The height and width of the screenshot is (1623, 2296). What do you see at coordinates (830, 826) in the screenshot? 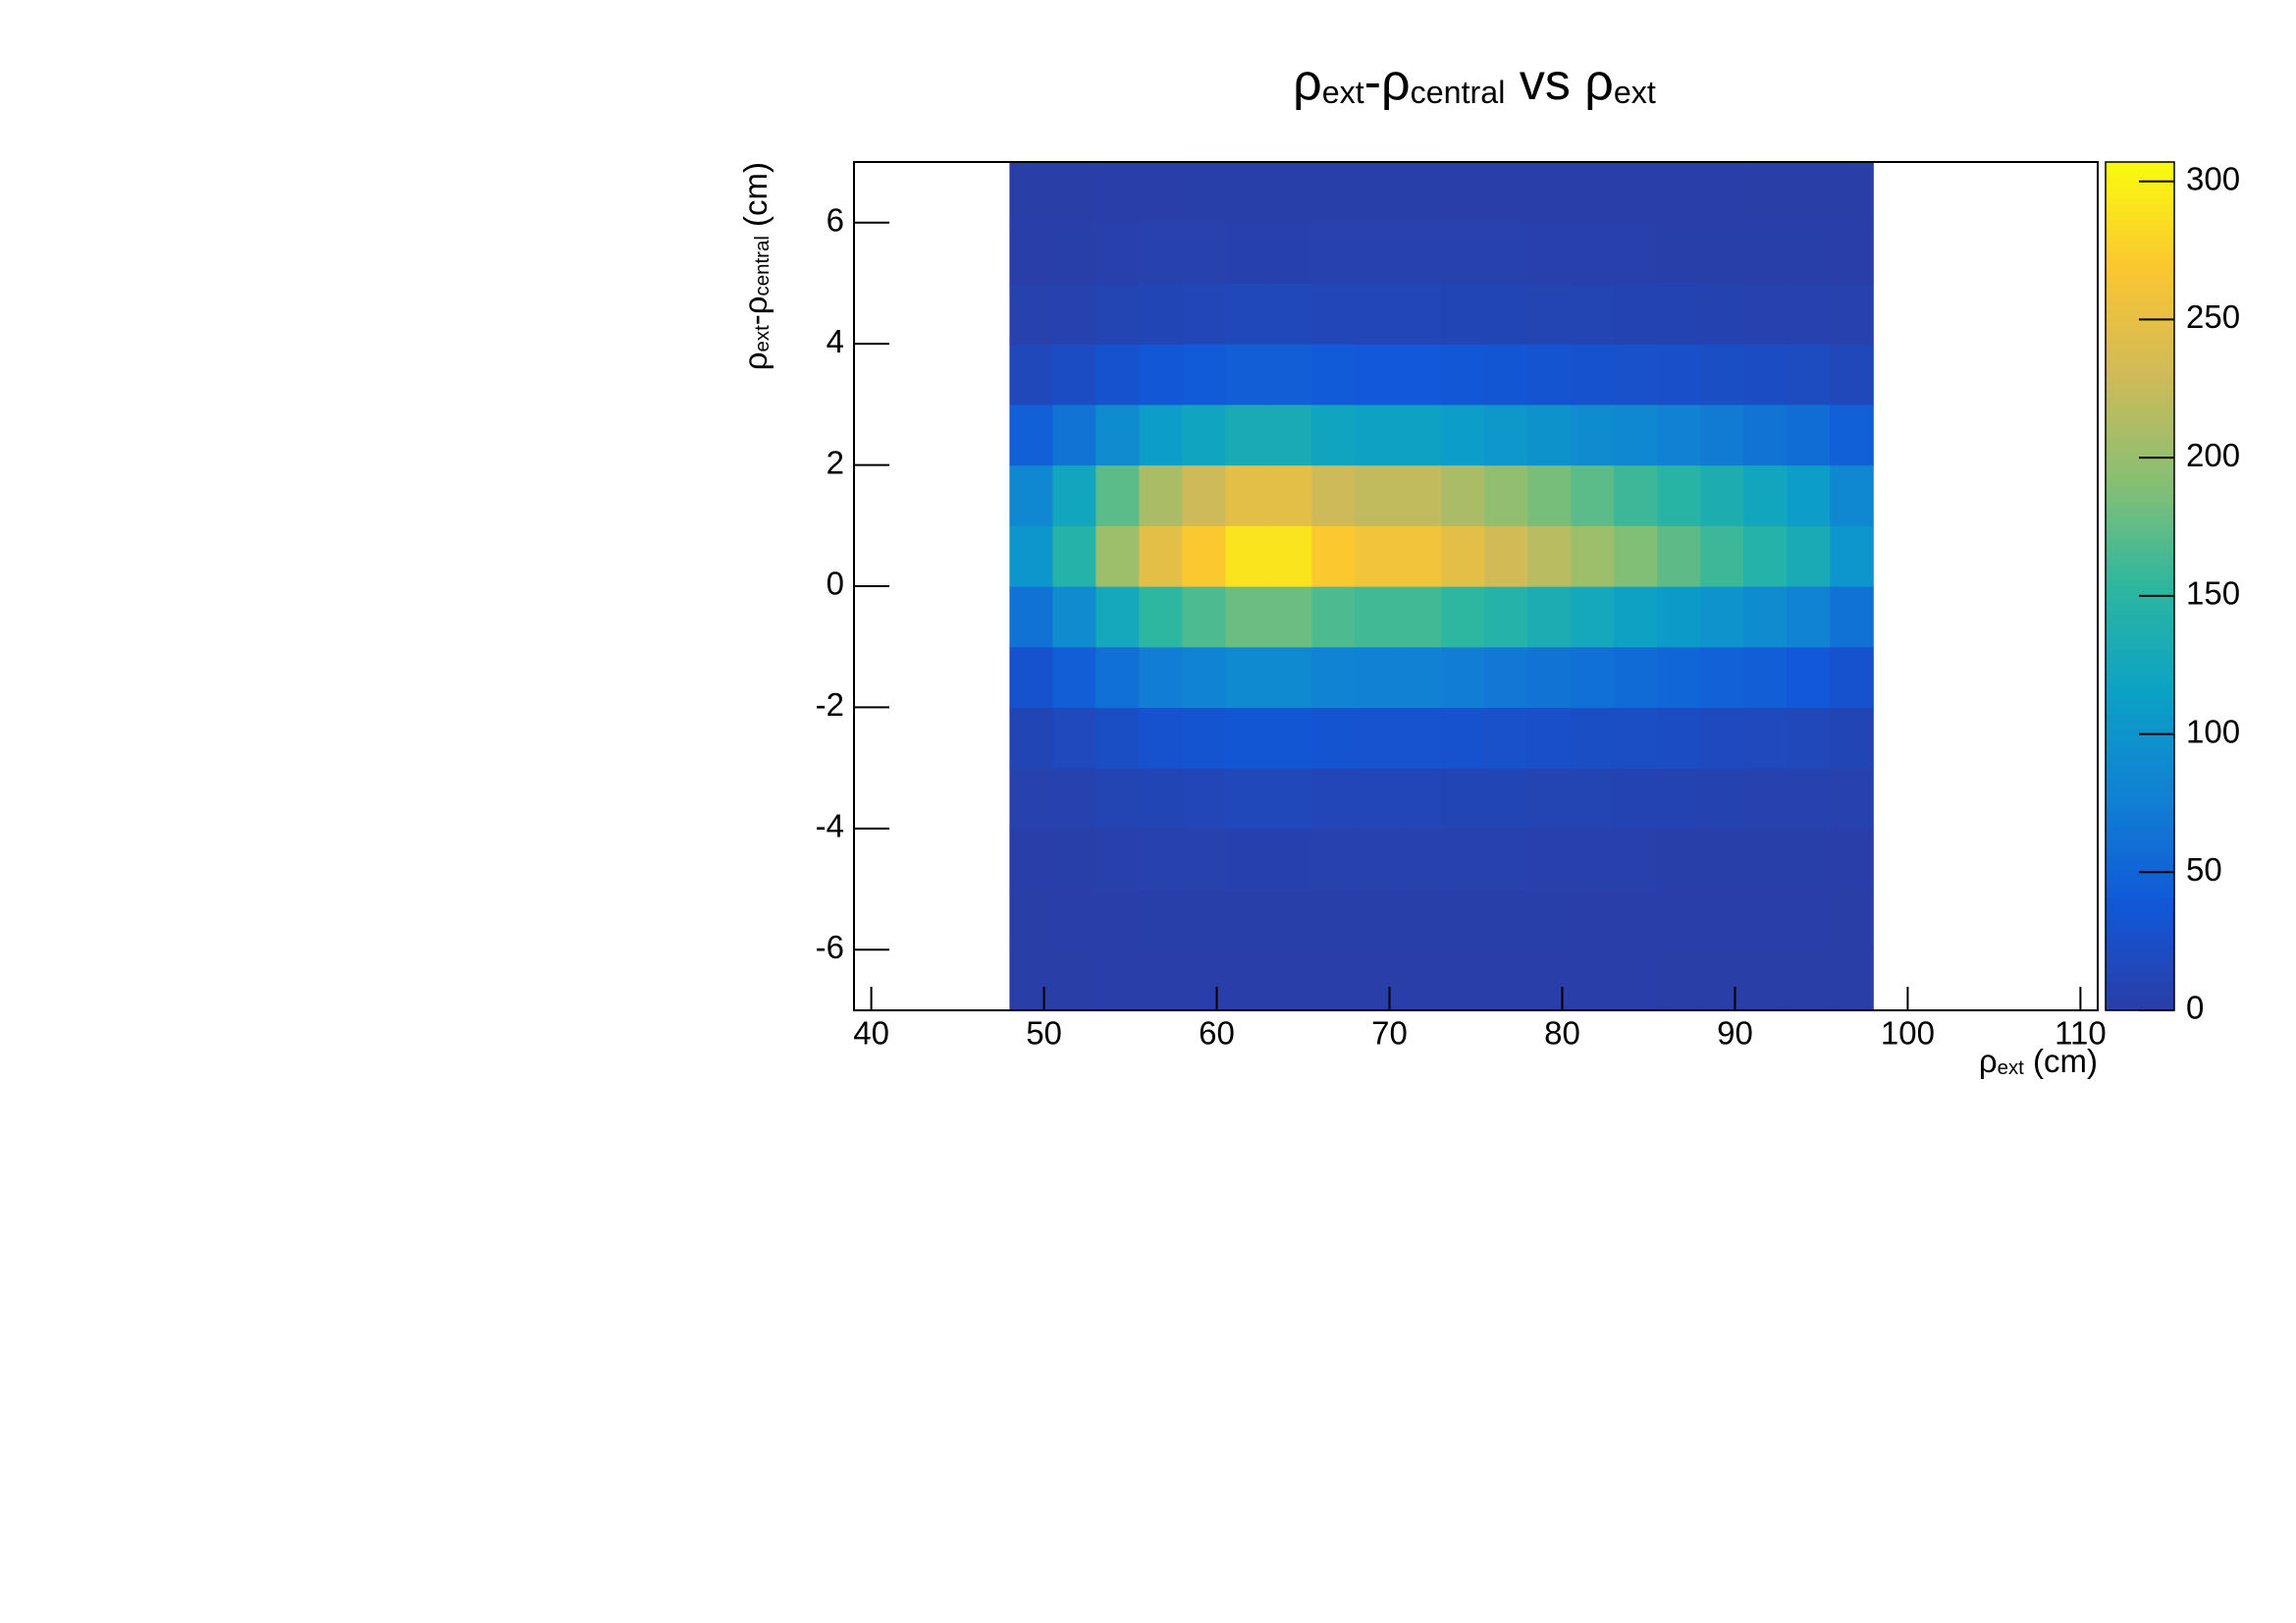
I see `y-tick-label: -4` at bounding box center [830, 826].